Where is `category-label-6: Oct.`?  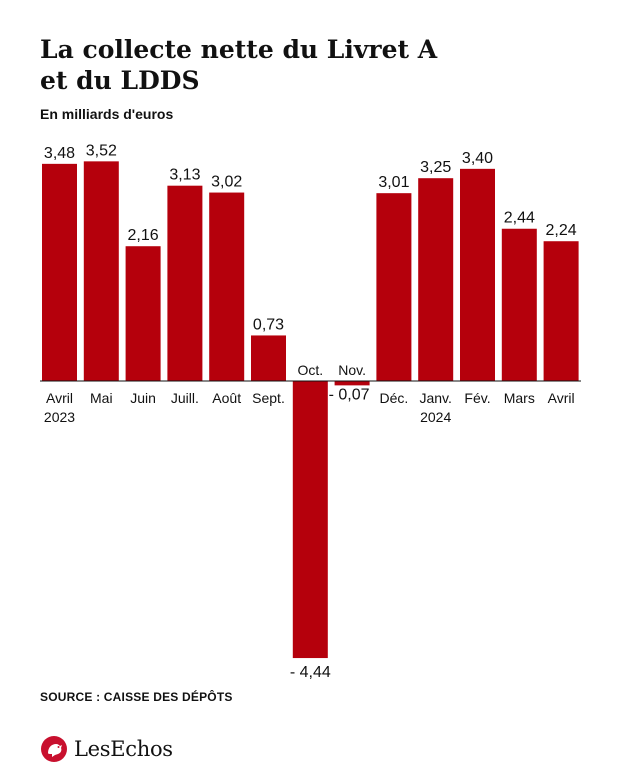 category-label-6: Oct. is located at coordinates (310, 370).